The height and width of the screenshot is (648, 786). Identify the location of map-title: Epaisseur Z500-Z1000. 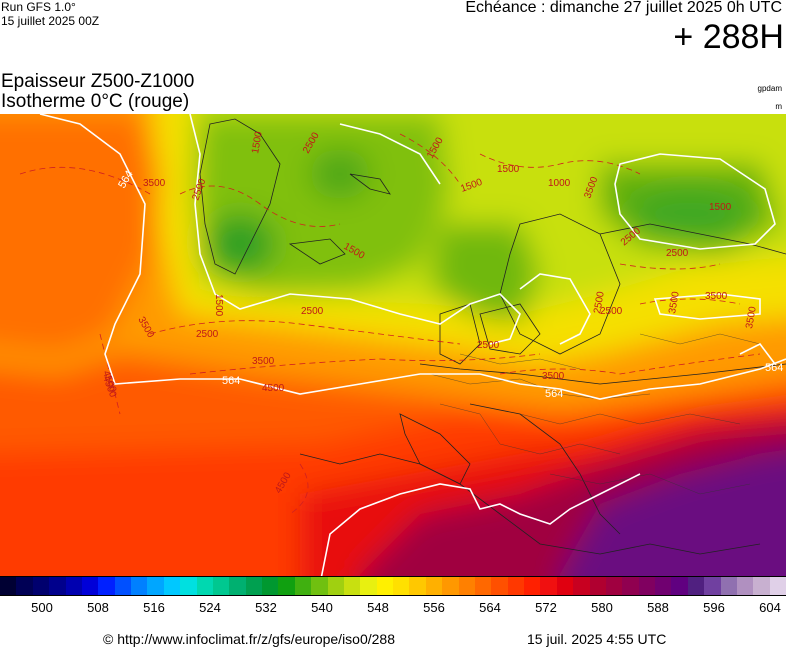
(98, 81).